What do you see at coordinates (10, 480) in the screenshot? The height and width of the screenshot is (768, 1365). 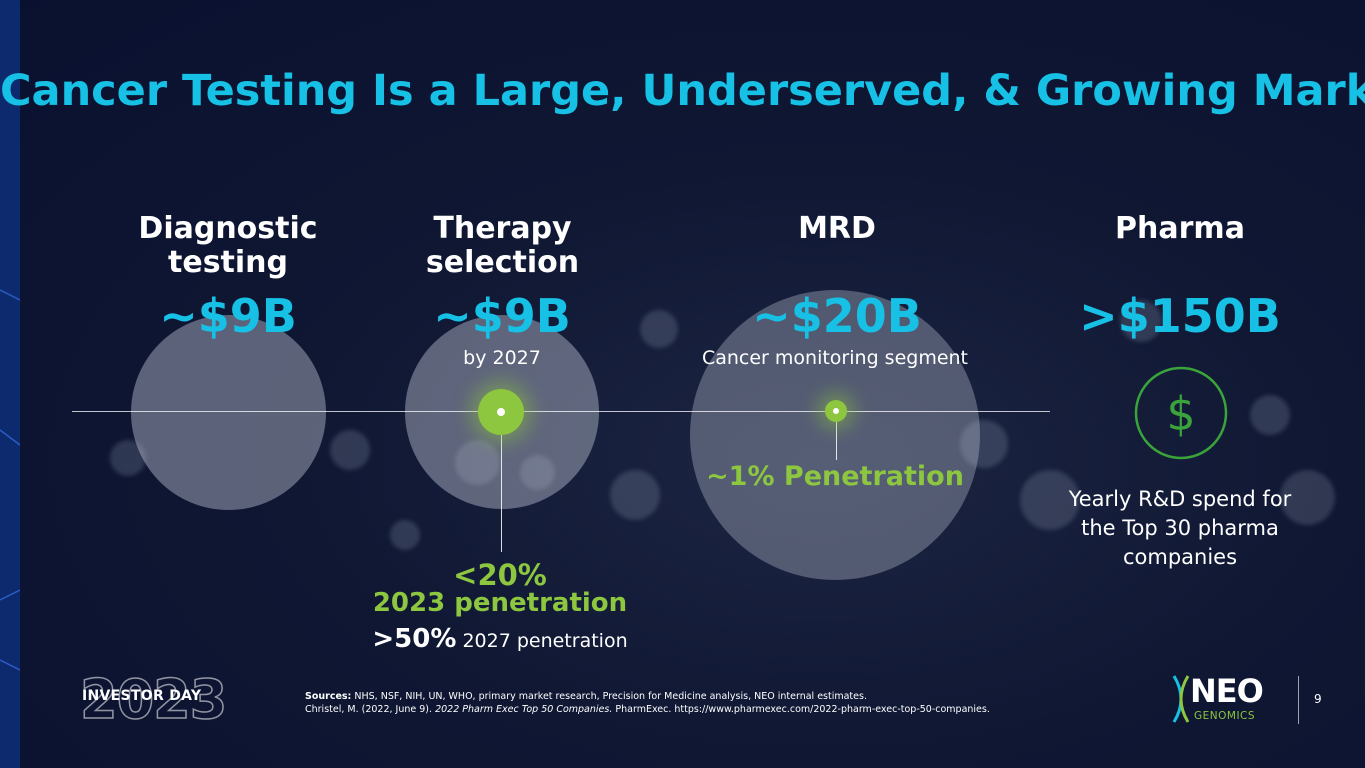 I see `network-lines-decoration` at bounding box center [10, 480].